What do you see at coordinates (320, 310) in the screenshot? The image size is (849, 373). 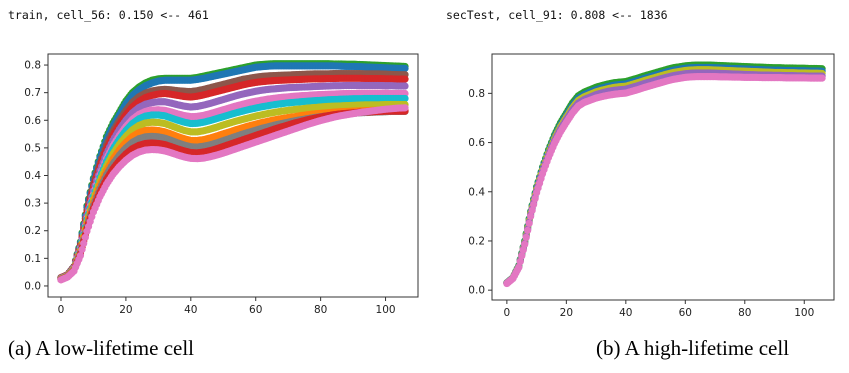 I see `chart-a-x-tick-label: 80` at bounding box center [320, 310].